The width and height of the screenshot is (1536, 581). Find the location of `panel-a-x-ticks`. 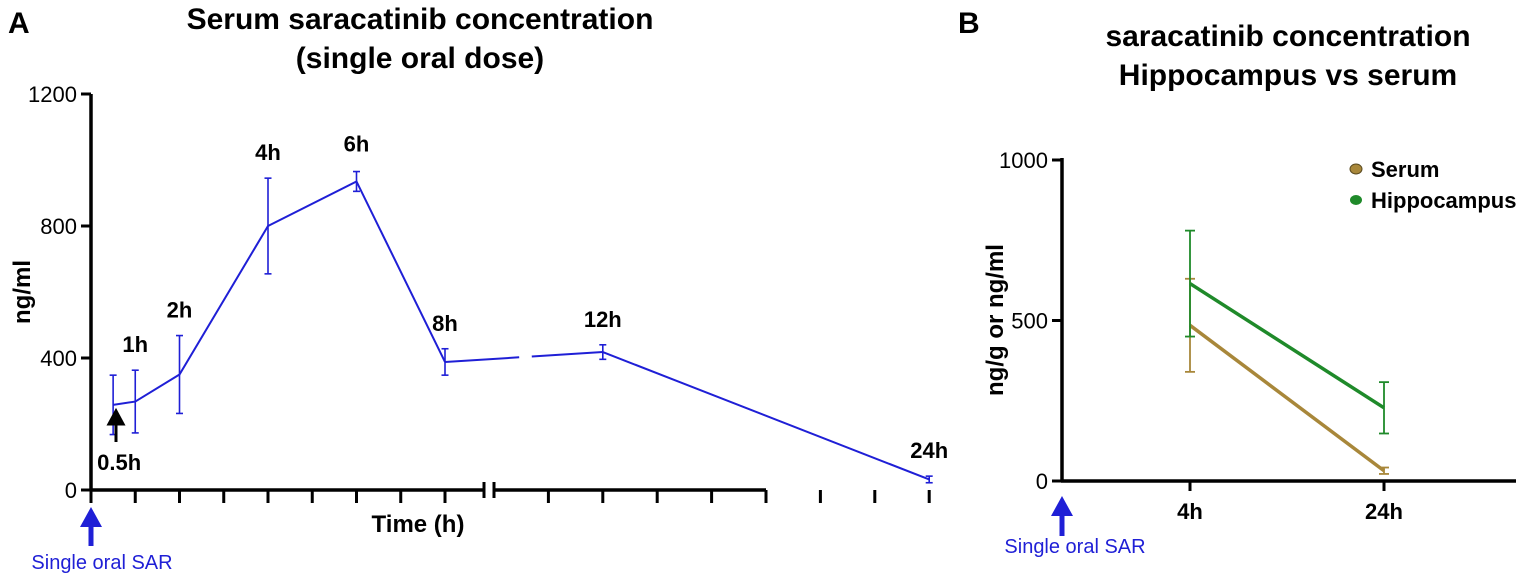

panel-a-x-ticks is located at coordinates (510, 496).